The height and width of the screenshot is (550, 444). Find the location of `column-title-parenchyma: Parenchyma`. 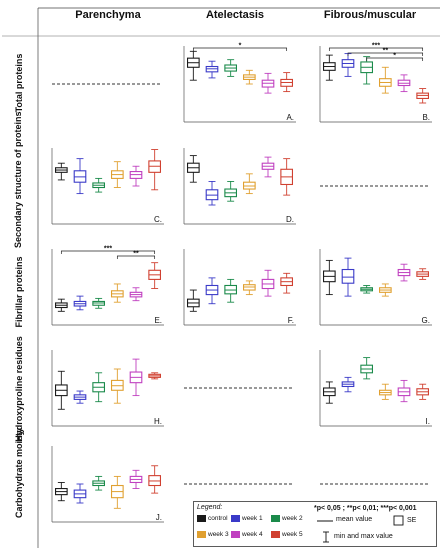

column-title-parenchyma: Parenchyma is located at coordinates (108, 15).